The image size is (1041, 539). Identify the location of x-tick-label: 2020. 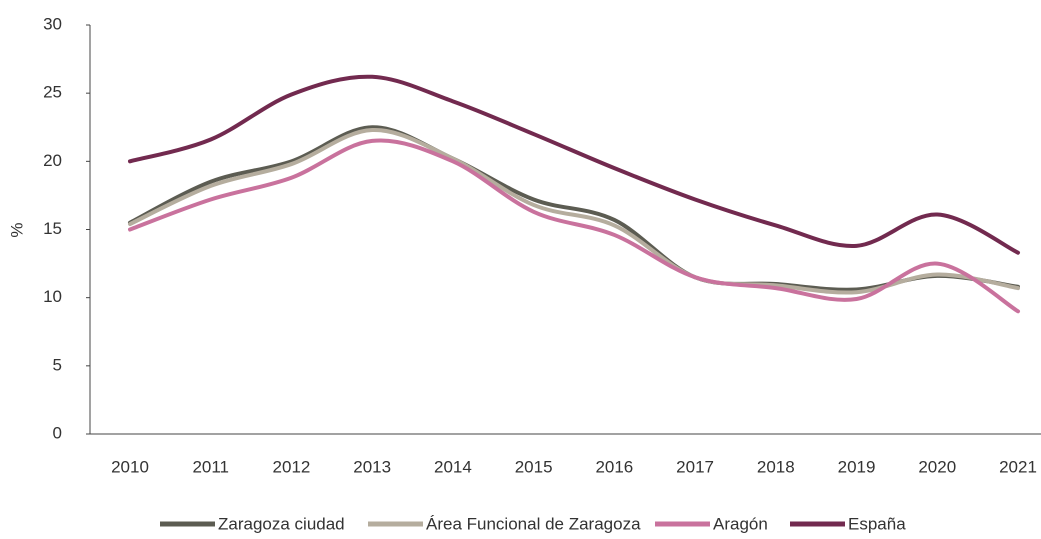
(937, 466).